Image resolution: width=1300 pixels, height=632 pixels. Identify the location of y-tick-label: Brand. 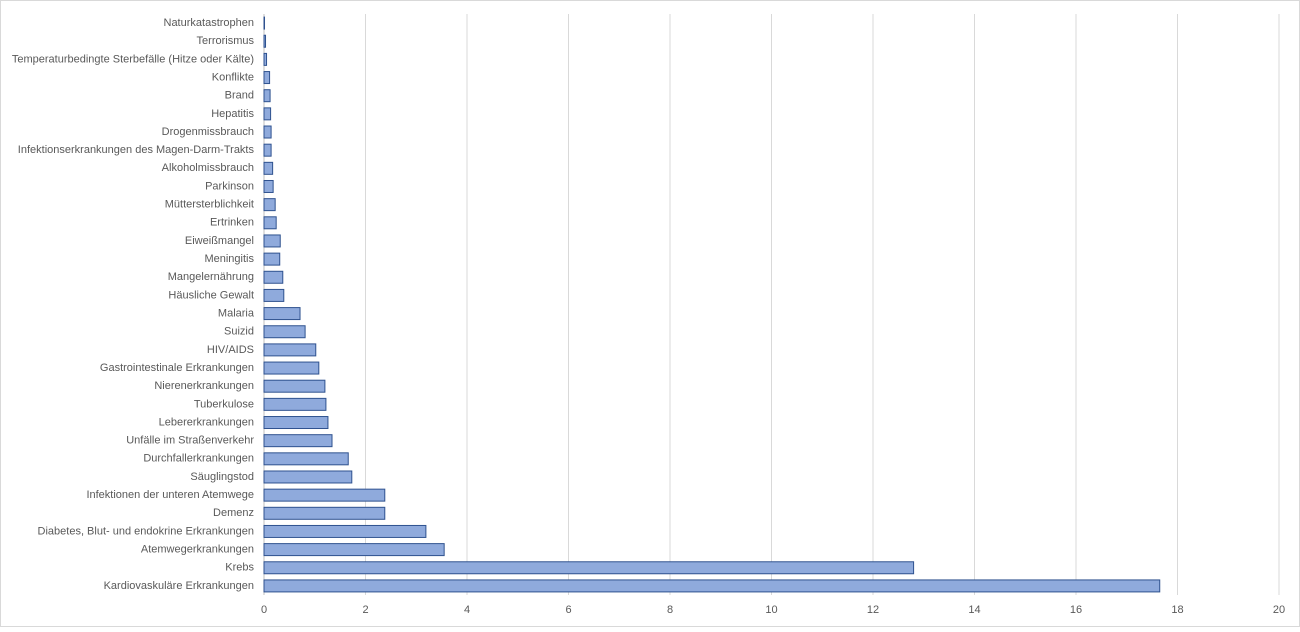
(239, 96).